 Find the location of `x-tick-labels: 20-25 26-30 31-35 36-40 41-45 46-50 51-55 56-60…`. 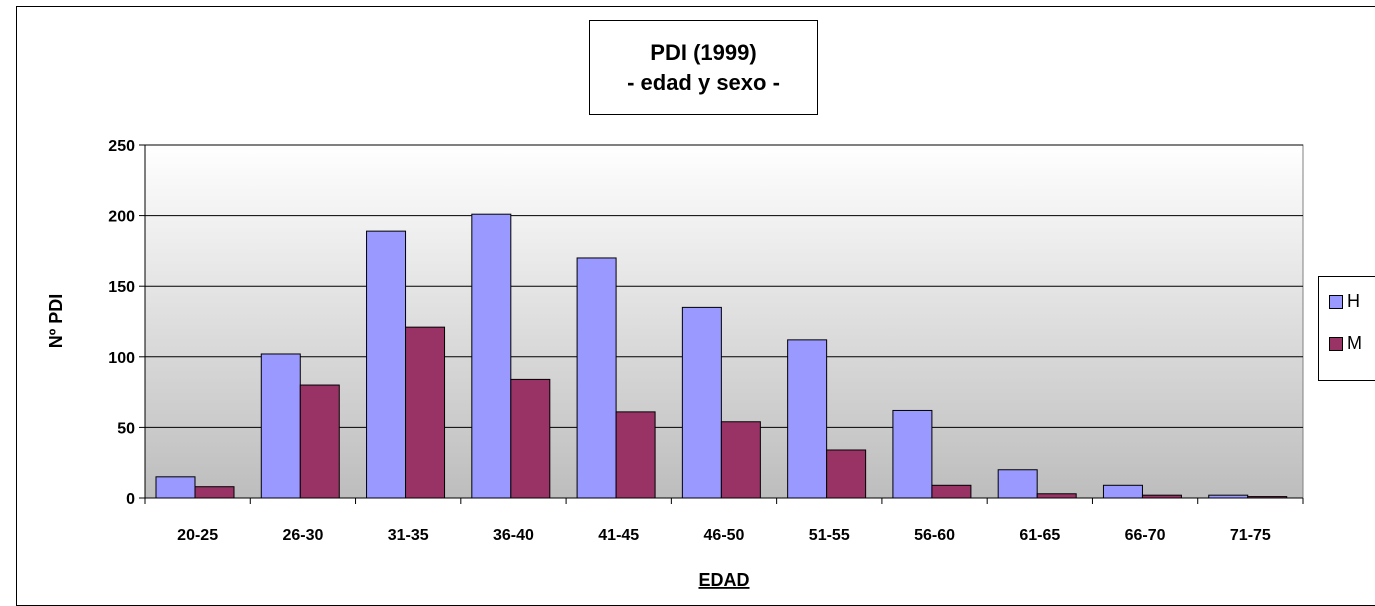

x-tick-labels: 20-25 26-30 31-35 36-40 41-45 46-50 51-55 56-60… is located at coordinates (724, 535).